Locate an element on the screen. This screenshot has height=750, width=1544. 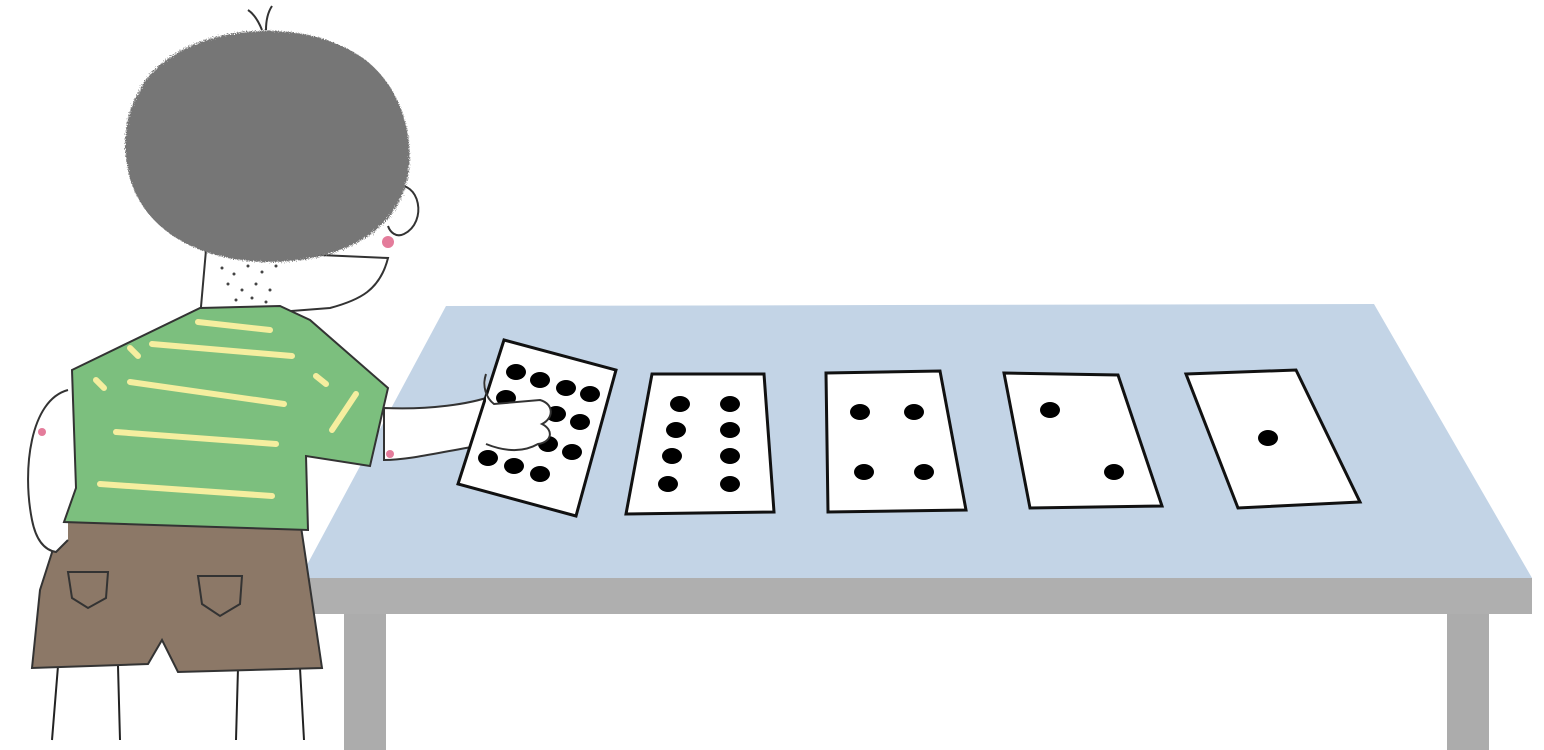
card-1-dot is located at coordinates (1273, 439).